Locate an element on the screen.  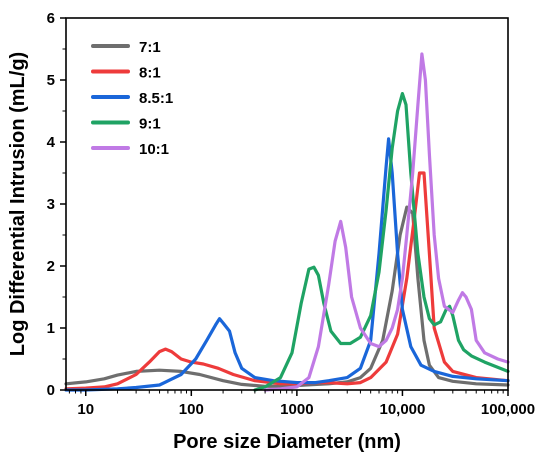
x-axis: 10 100 1000 10,000 100,000 is located at coordinates (301, 404).